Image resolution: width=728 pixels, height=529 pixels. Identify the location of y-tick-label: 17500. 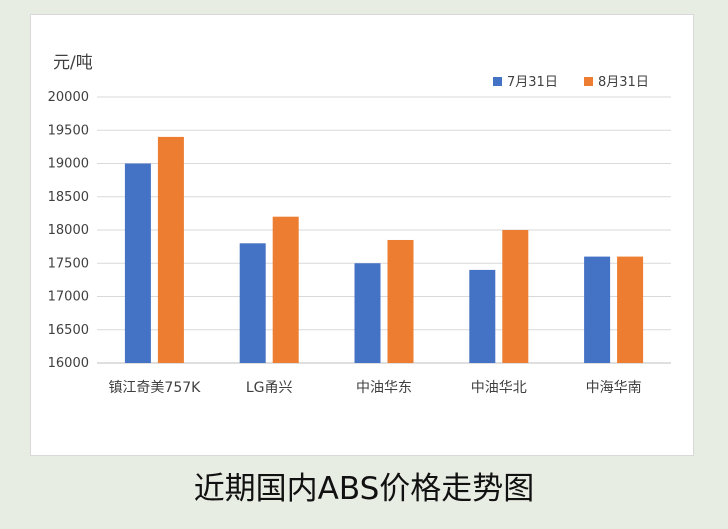
(68, 263).